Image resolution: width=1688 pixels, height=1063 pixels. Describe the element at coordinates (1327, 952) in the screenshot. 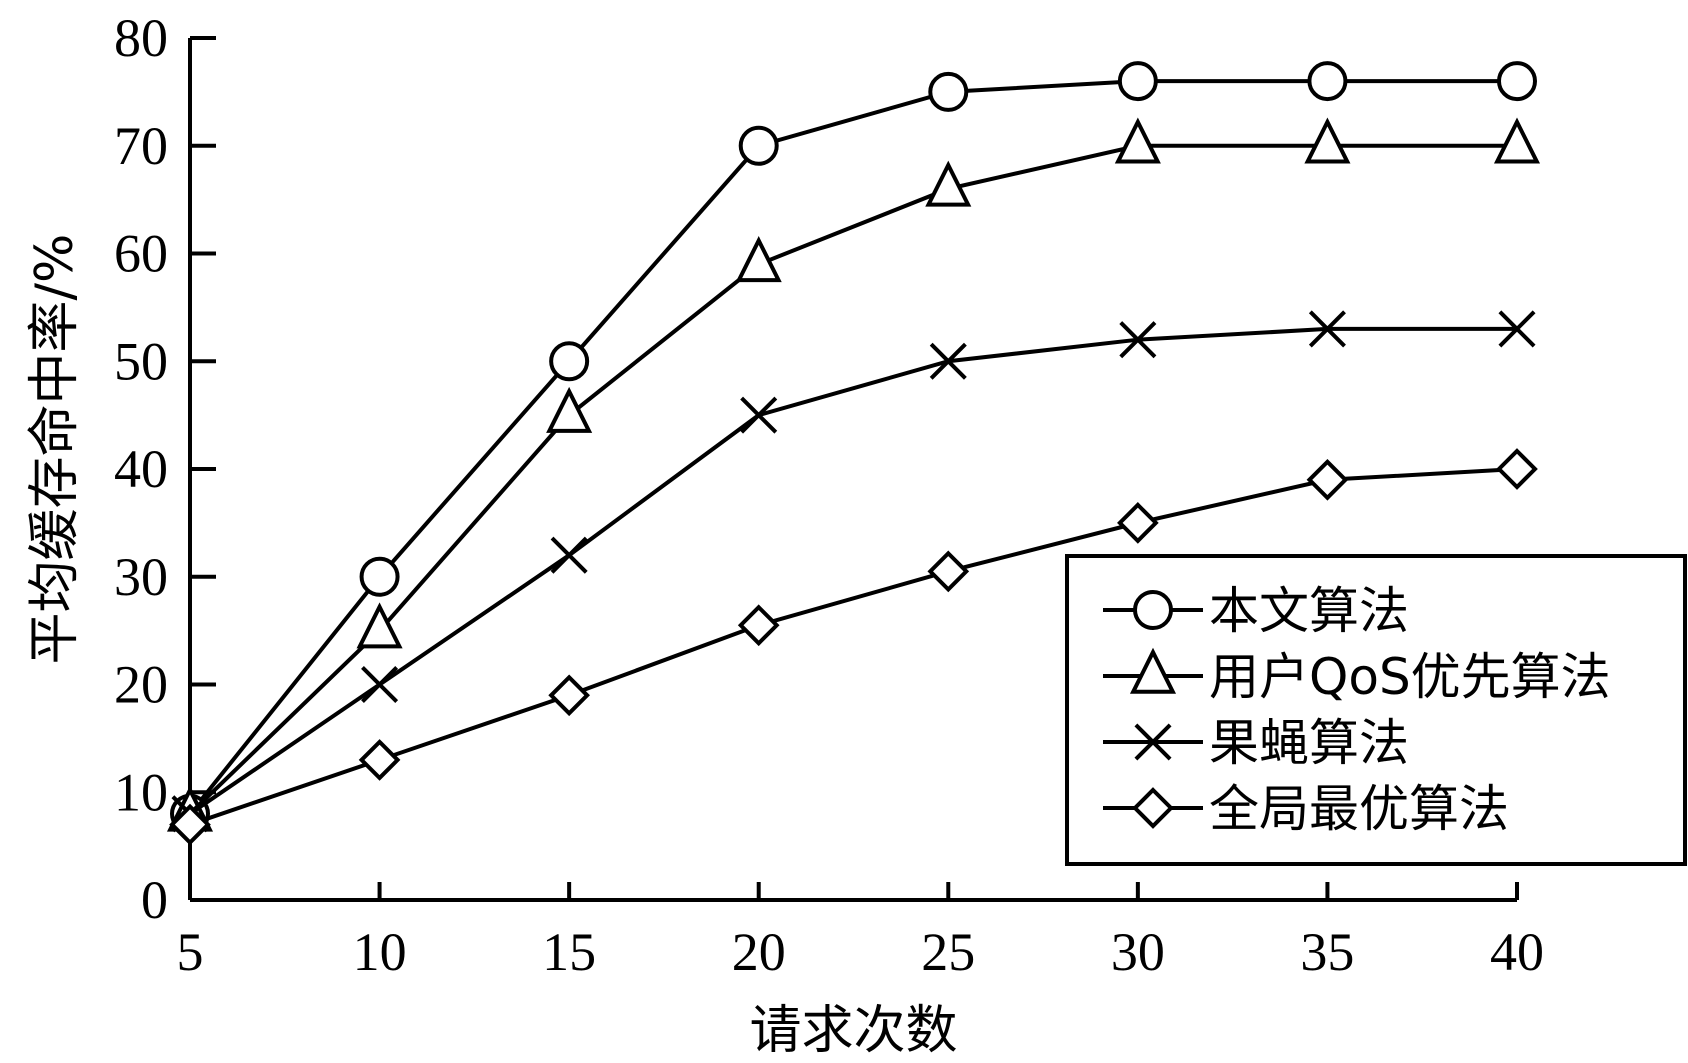

I see `x-tick-label: 35` at that location.